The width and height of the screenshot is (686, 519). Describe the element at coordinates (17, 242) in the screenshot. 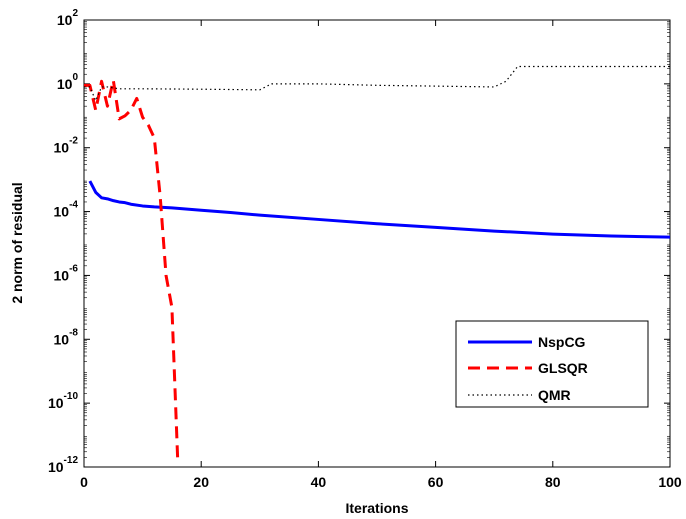

I see `y-axis-label: 2 norm of residual` at that location.